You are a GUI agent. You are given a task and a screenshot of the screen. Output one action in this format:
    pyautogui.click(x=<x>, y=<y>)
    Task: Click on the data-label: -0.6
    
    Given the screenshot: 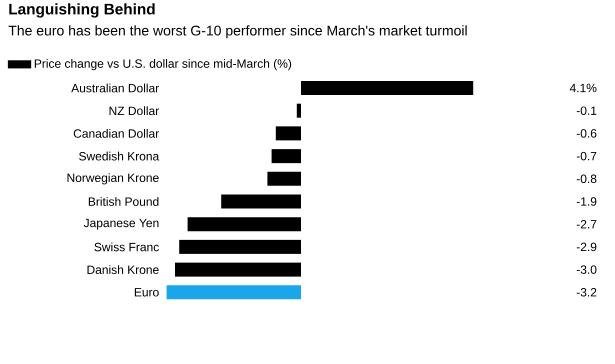 What is the action you would take?
    pyautogui.click(x=586, y=133)
    